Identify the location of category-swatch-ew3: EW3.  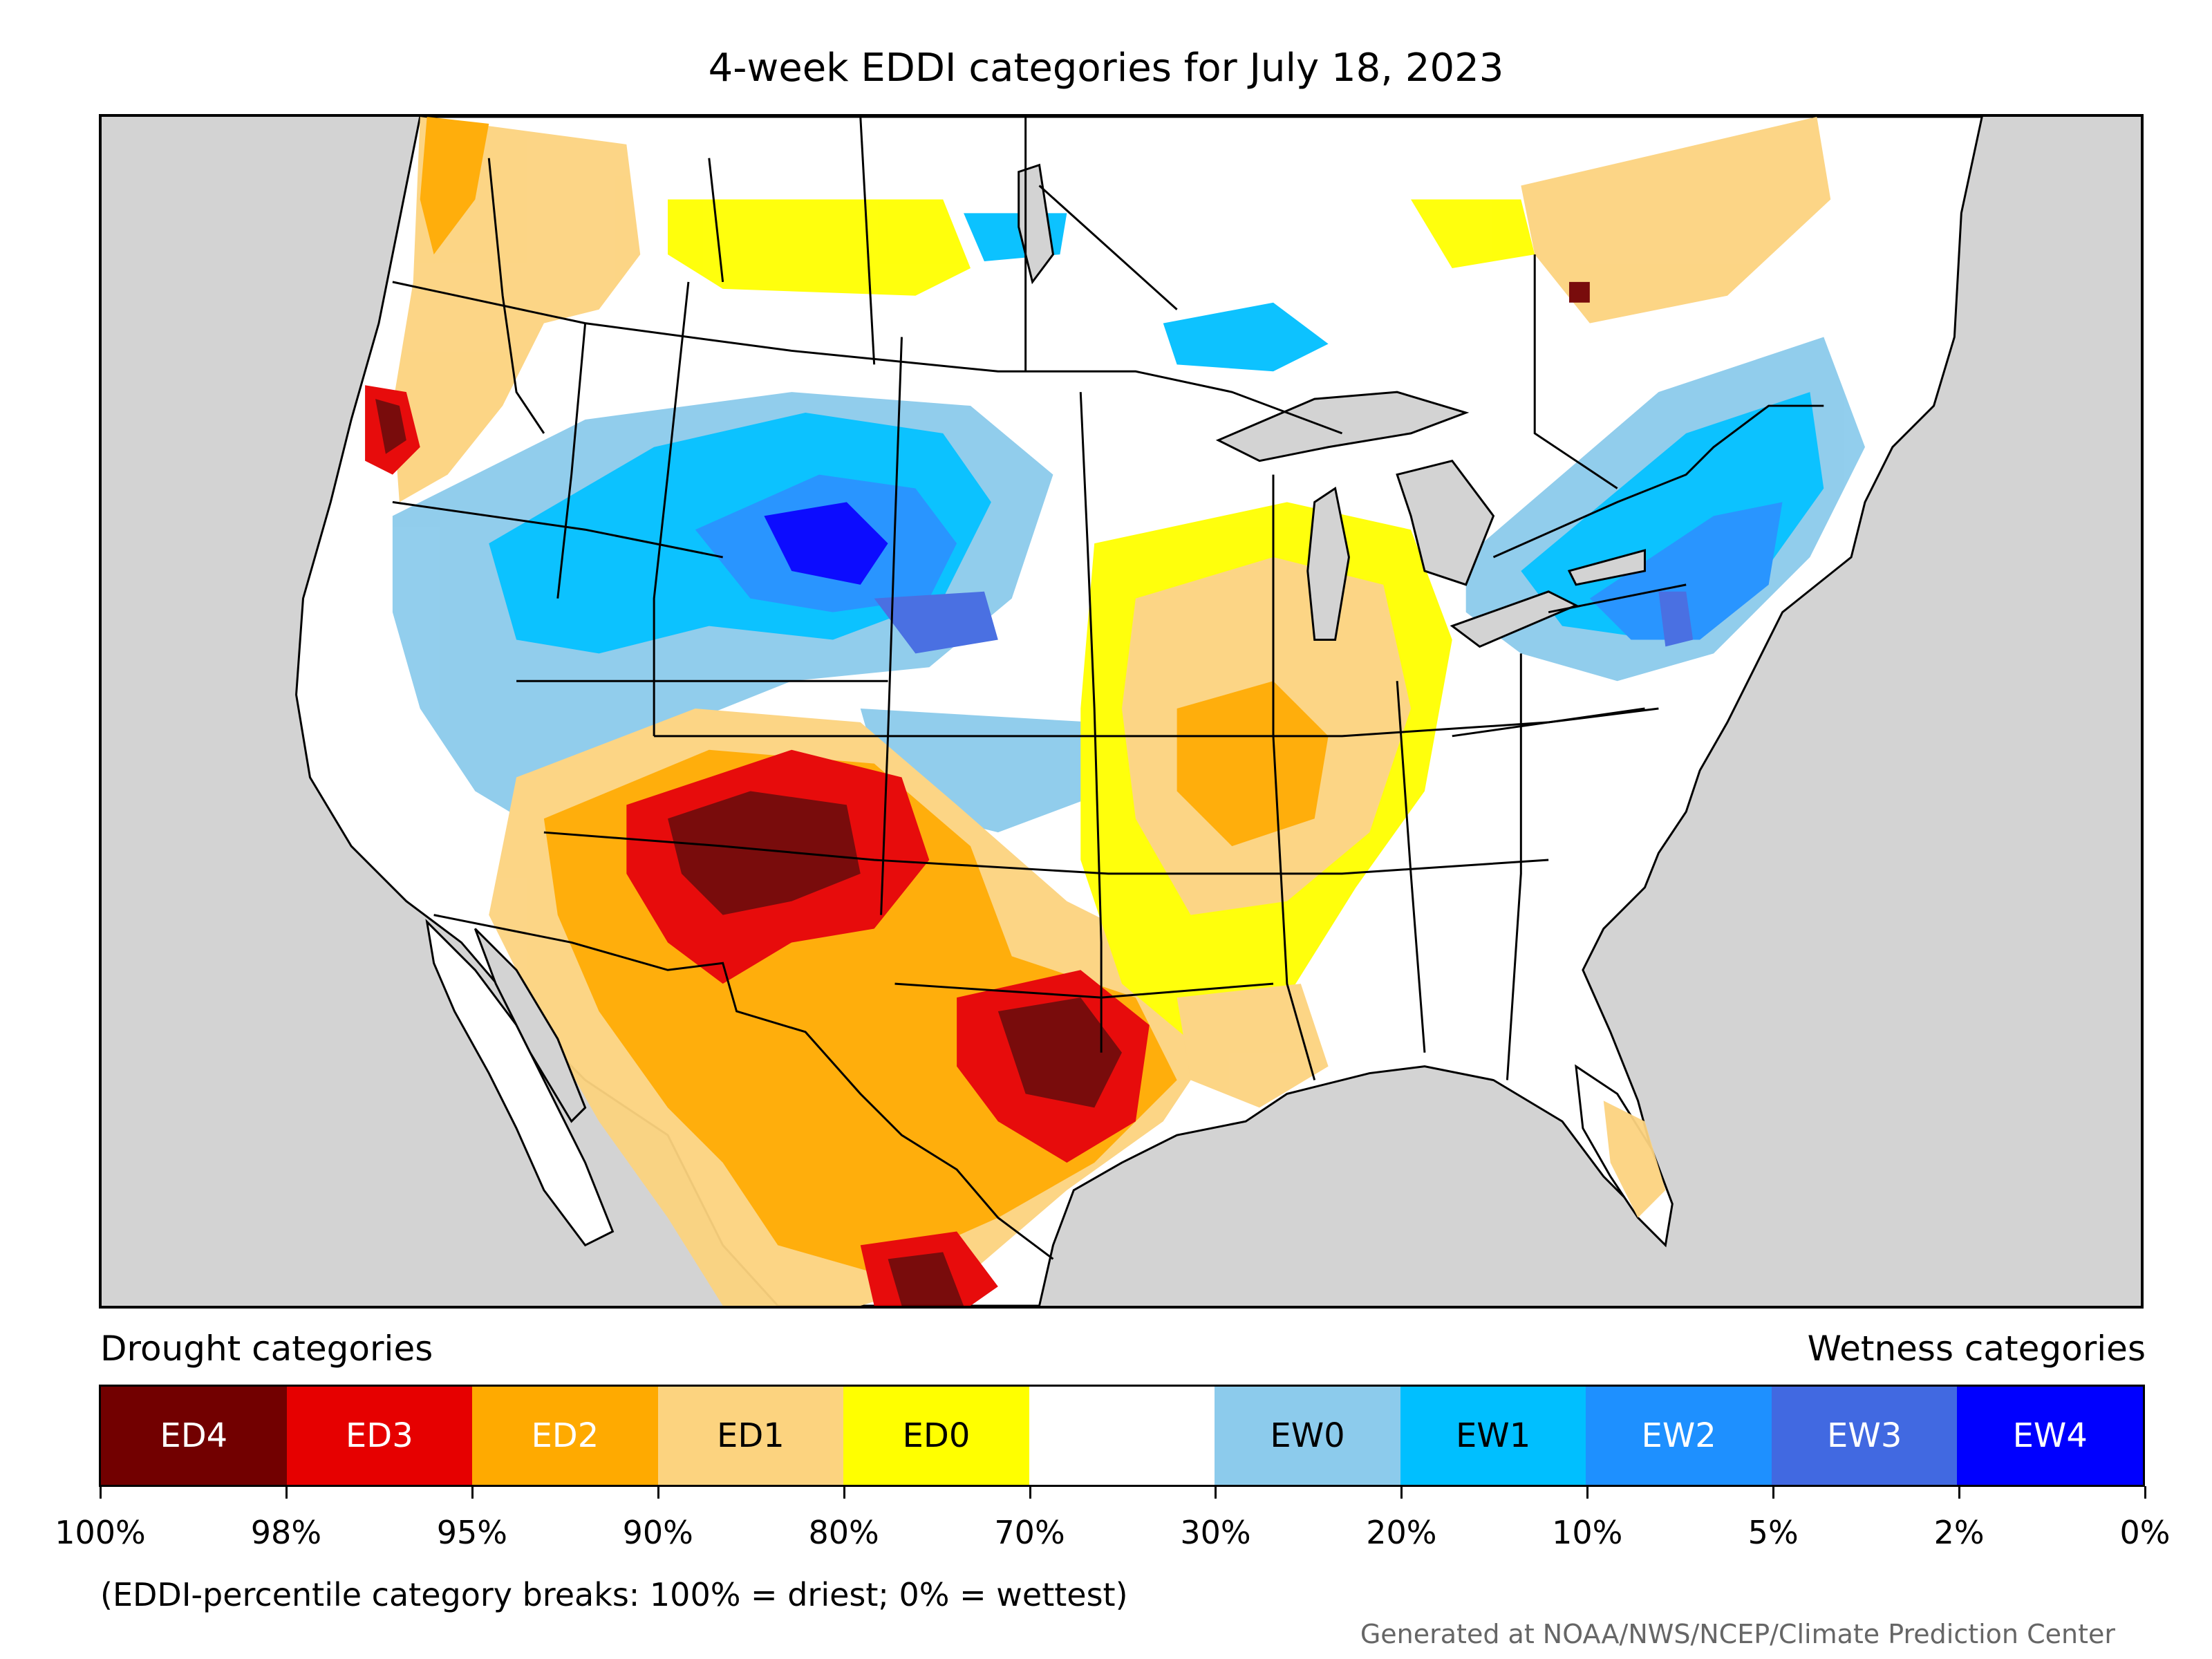
(1864, 1436).